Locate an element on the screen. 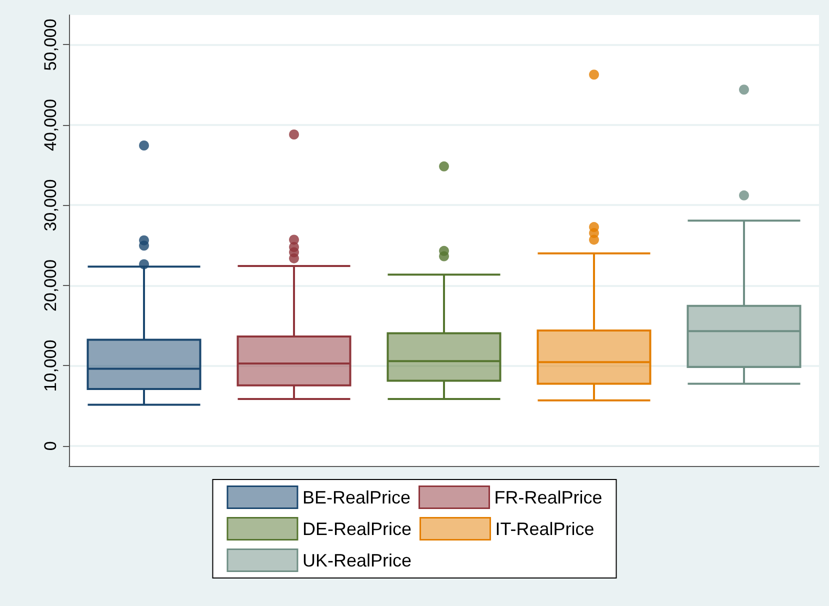 The height and width of the screenshot is (606, 829). y-tick-label: 0 is located at coordinates (50, 446).